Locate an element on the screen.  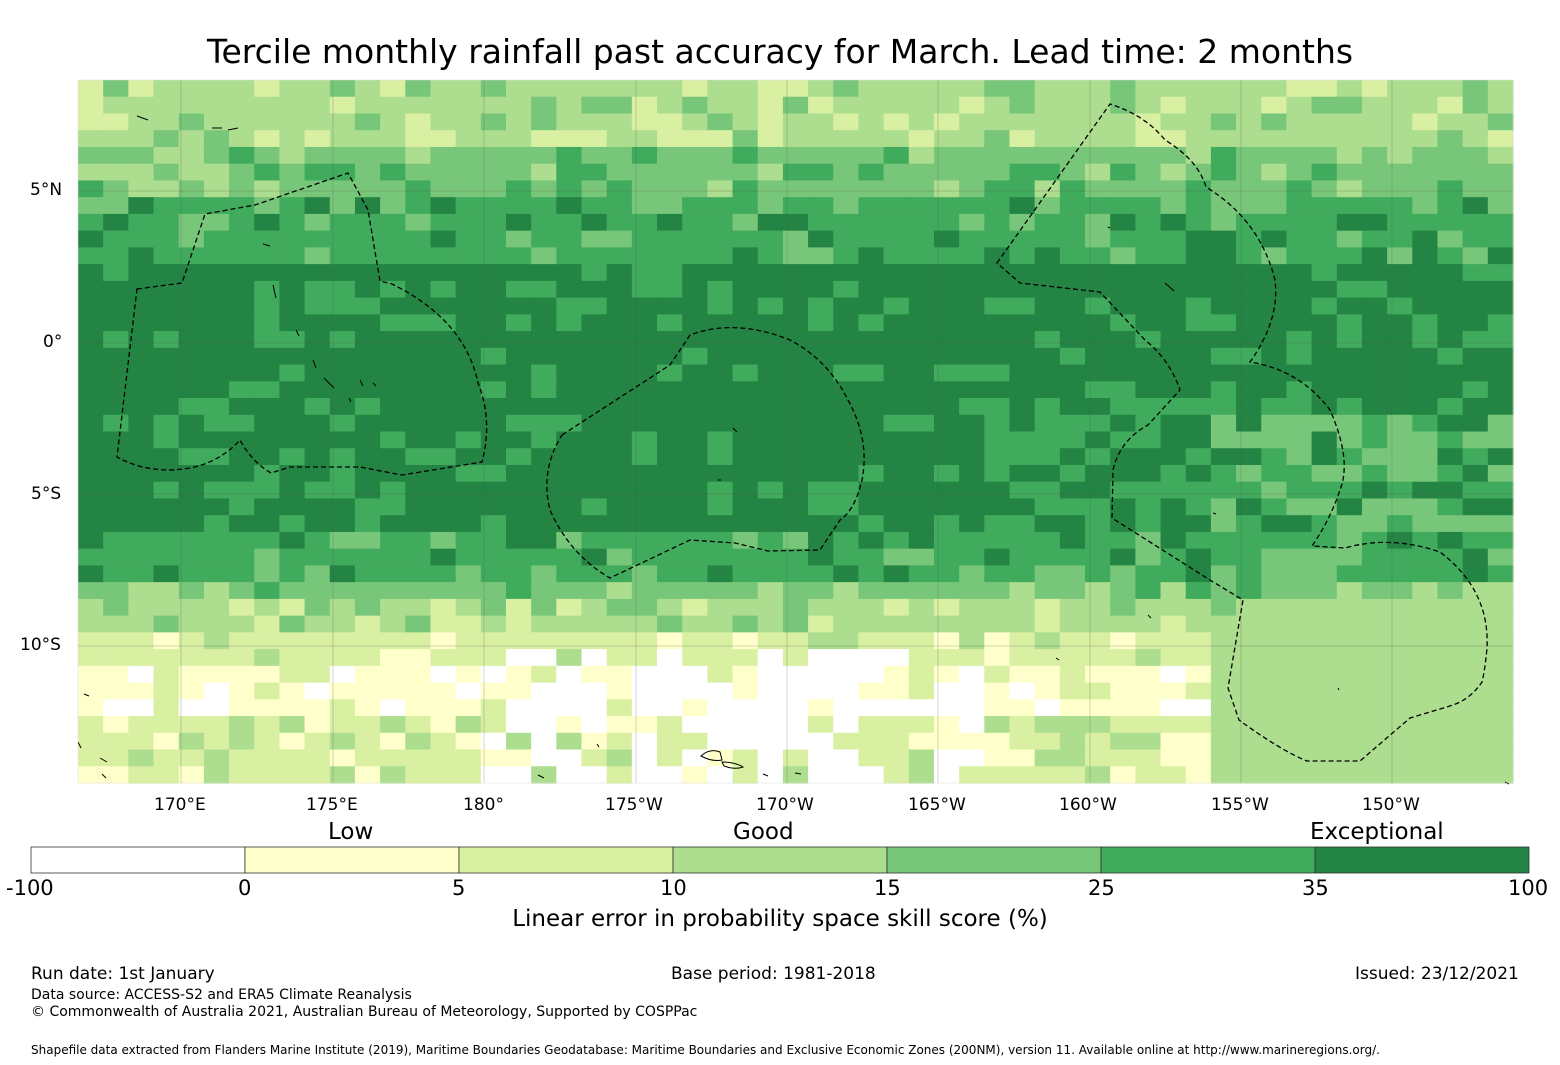
lon-label-165w: 165°W is located at coordinates (937, 805).